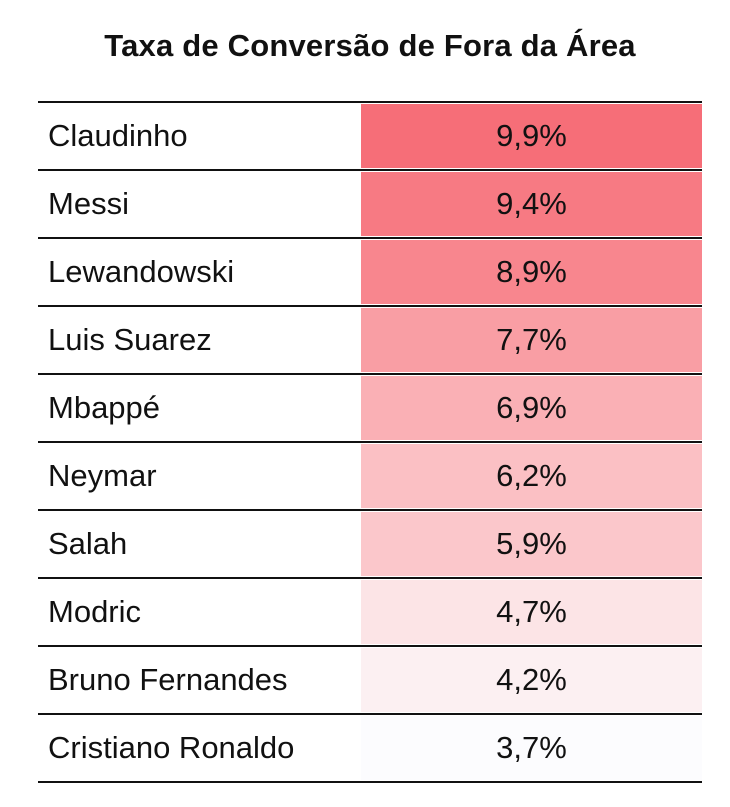 The width and height of the screenshot is (730, 807). What do you see at coordinates (531, 612) in the screenshot?
I see `conversion-rate-cell: 4,7%` at bounding box center [531, 612].